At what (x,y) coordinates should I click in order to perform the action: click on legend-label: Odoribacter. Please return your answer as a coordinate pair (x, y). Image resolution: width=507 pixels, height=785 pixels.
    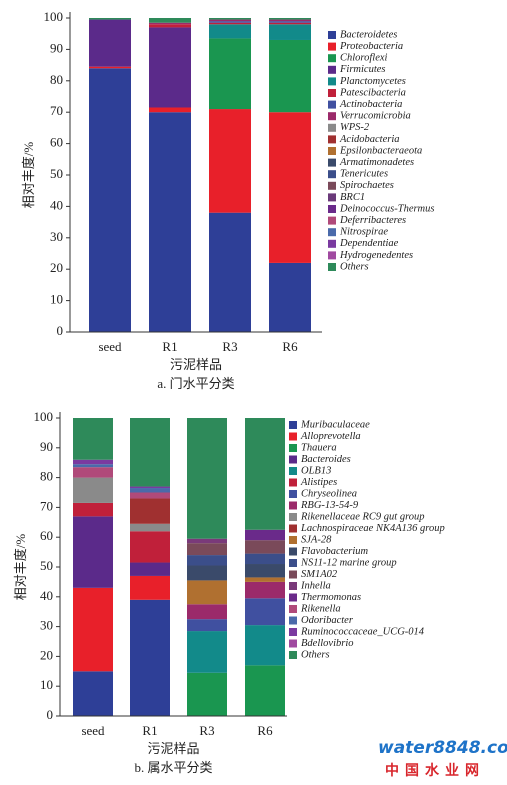
    Looking at the image, I should click on (327, 620).